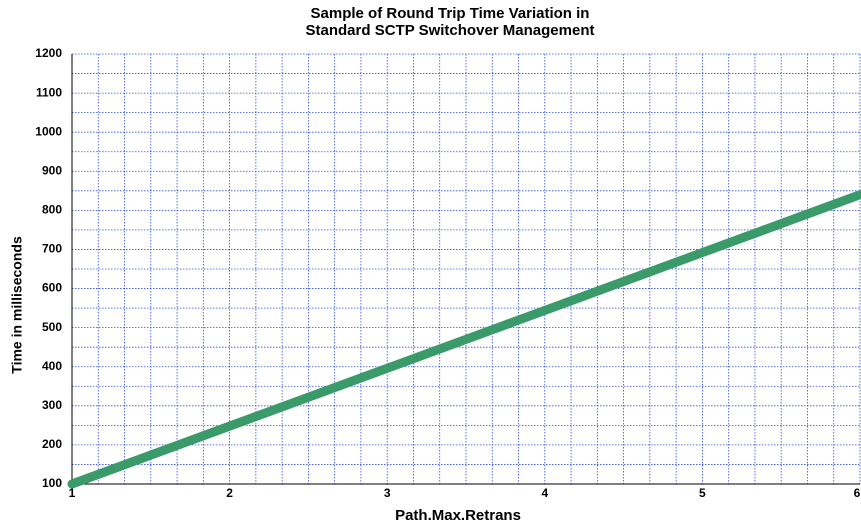  I want to click on y-tick-label: 700, so click(52, 249).